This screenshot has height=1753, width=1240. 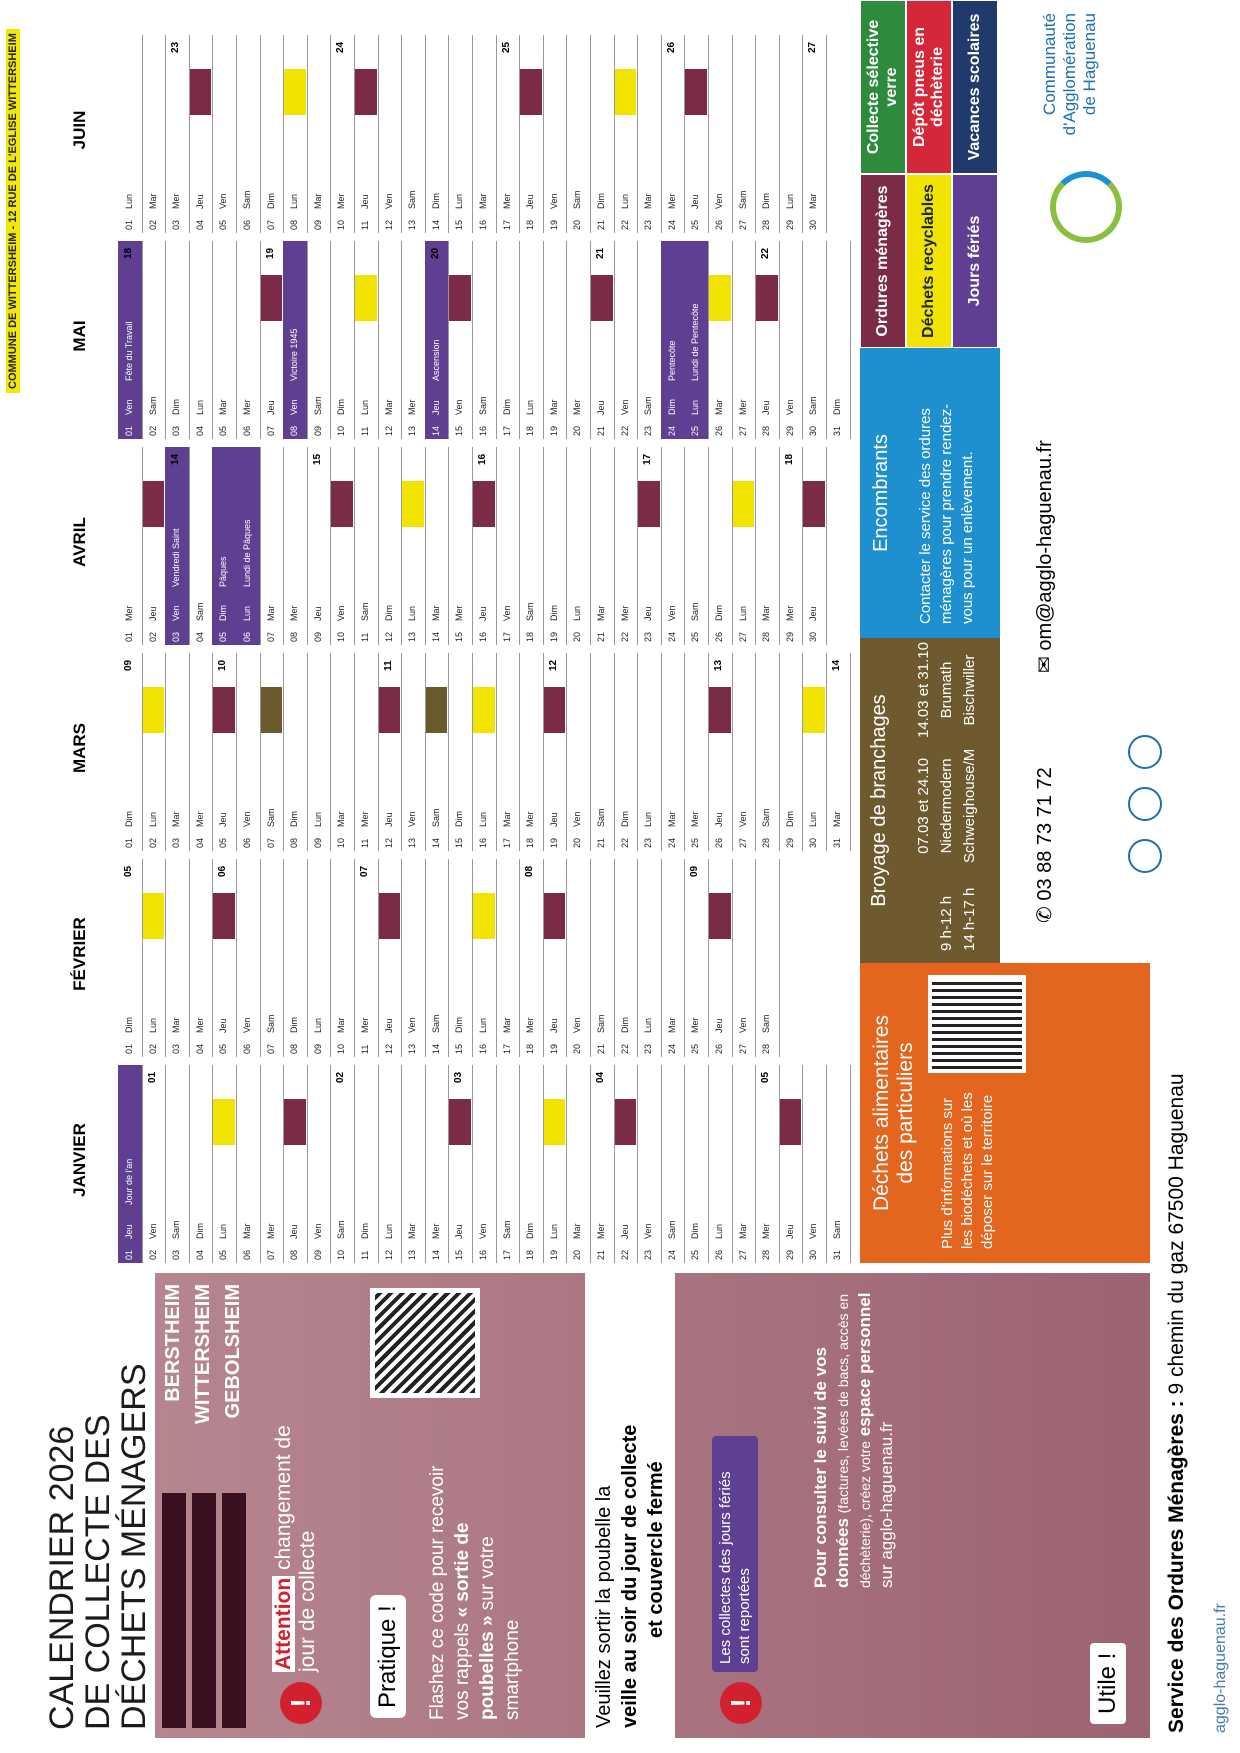 What do you see at coordinates (199, 224) in the screenshot?
I see `day-number: 04` at bounding box center [199, 224].